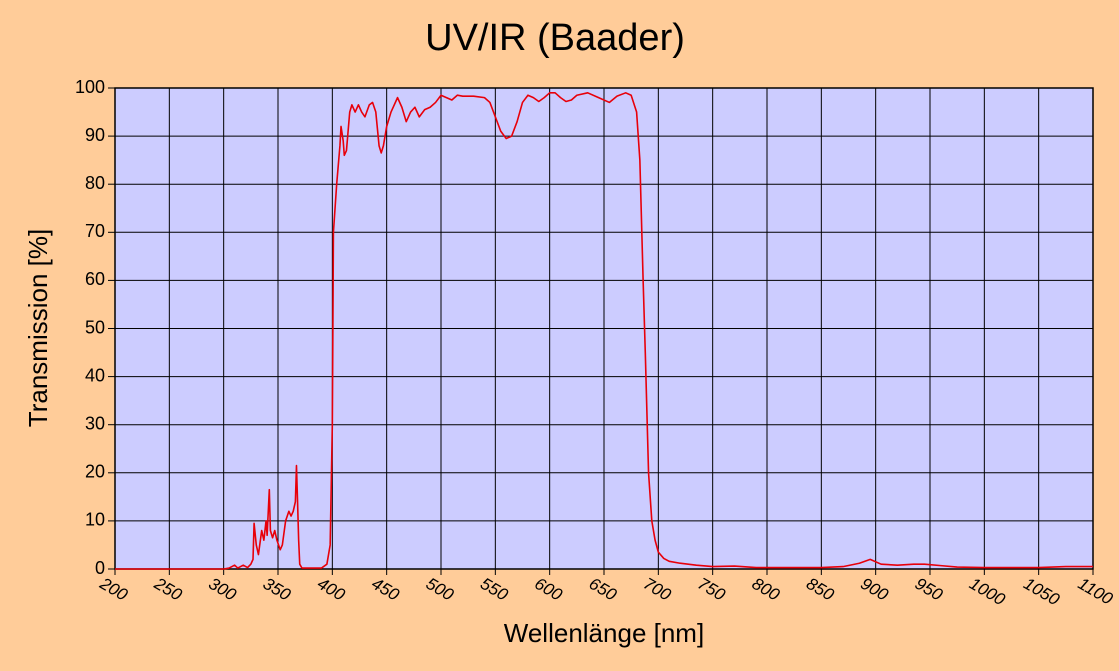 This screenshot has height=671, width=1119. I want to click on y-tick-label: 40, so click(95, 375).